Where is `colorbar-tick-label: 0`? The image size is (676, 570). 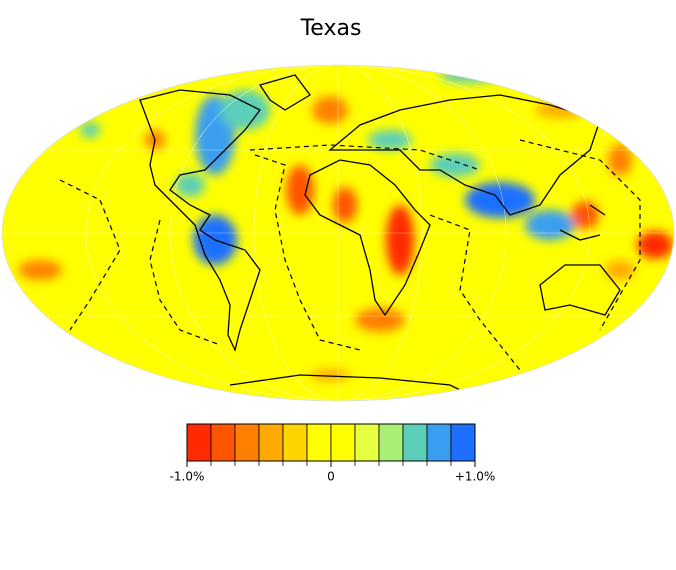 colorbar-tick-label: 0 is located at coordinates (331, 477).